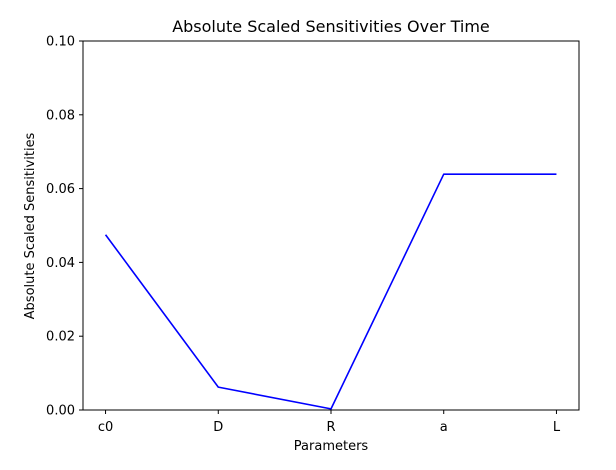 The image size is (616, 470). I want to click on y-tick-label: 0.02, so click(60, 337).